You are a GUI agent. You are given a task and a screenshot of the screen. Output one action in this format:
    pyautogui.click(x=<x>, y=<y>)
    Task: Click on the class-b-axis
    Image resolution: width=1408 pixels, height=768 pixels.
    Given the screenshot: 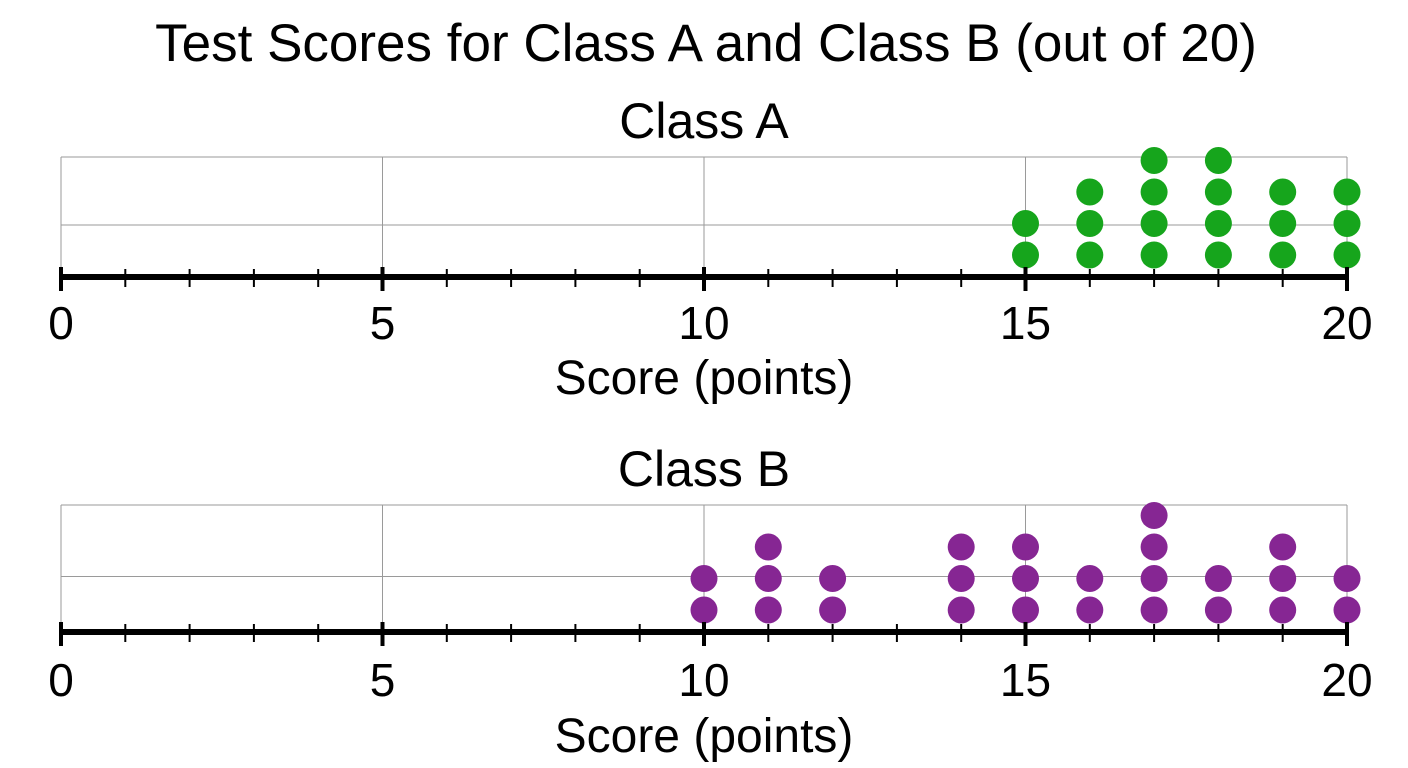 What is the action you would take?
    pyautogui.click(x=704, y=634)
    